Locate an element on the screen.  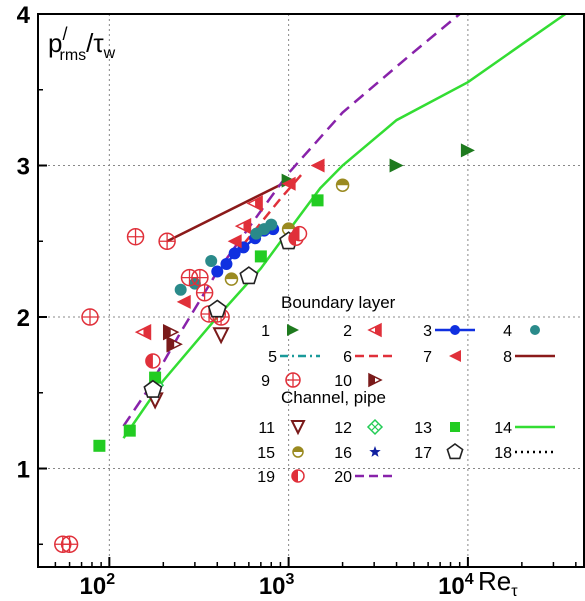
legend-entry-16: 16 is located at coordinates (357, 453).